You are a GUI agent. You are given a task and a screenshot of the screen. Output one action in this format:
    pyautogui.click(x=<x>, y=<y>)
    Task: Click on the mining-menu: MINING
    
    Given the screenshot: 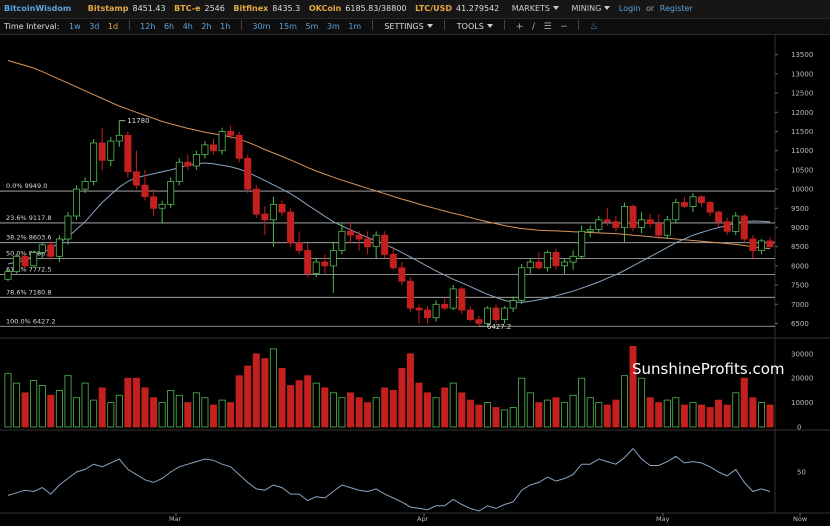 What is the action you would take?
    pyautogui.click(x=591, y=9)
    